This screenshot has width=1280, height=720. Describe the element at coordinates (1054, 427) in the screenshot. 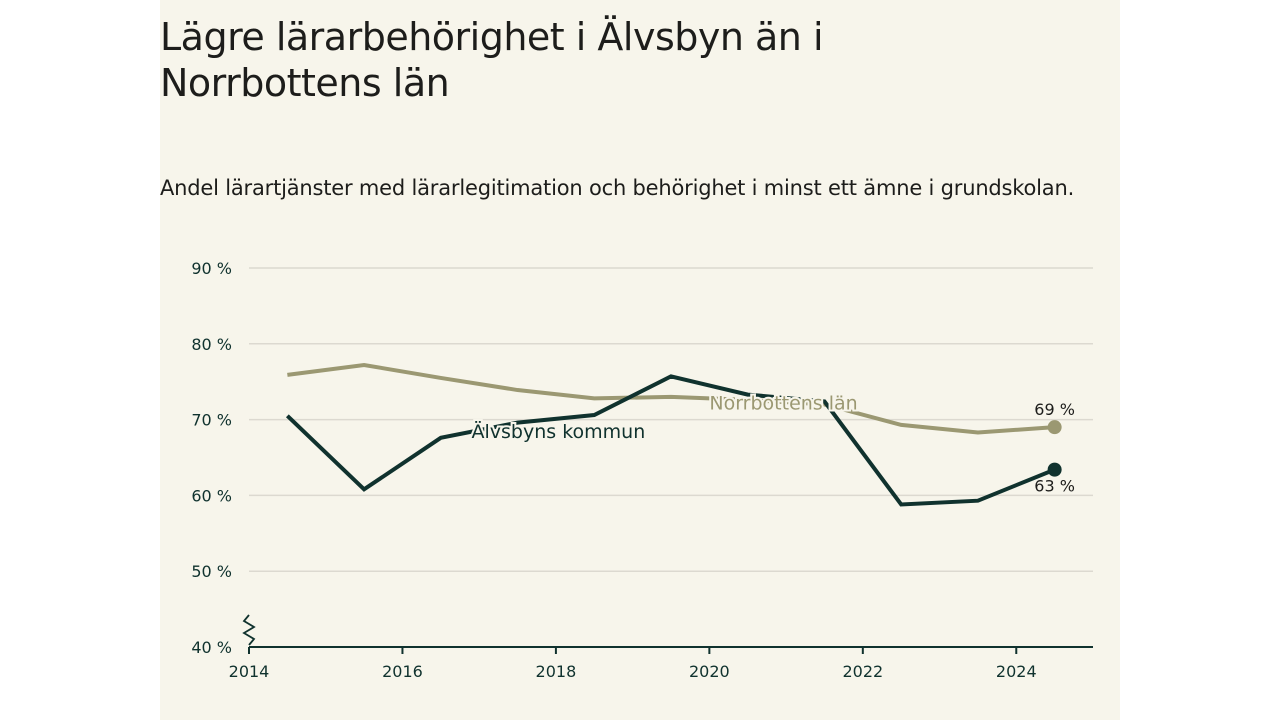

I see `end-point-norrbotten` at that location.